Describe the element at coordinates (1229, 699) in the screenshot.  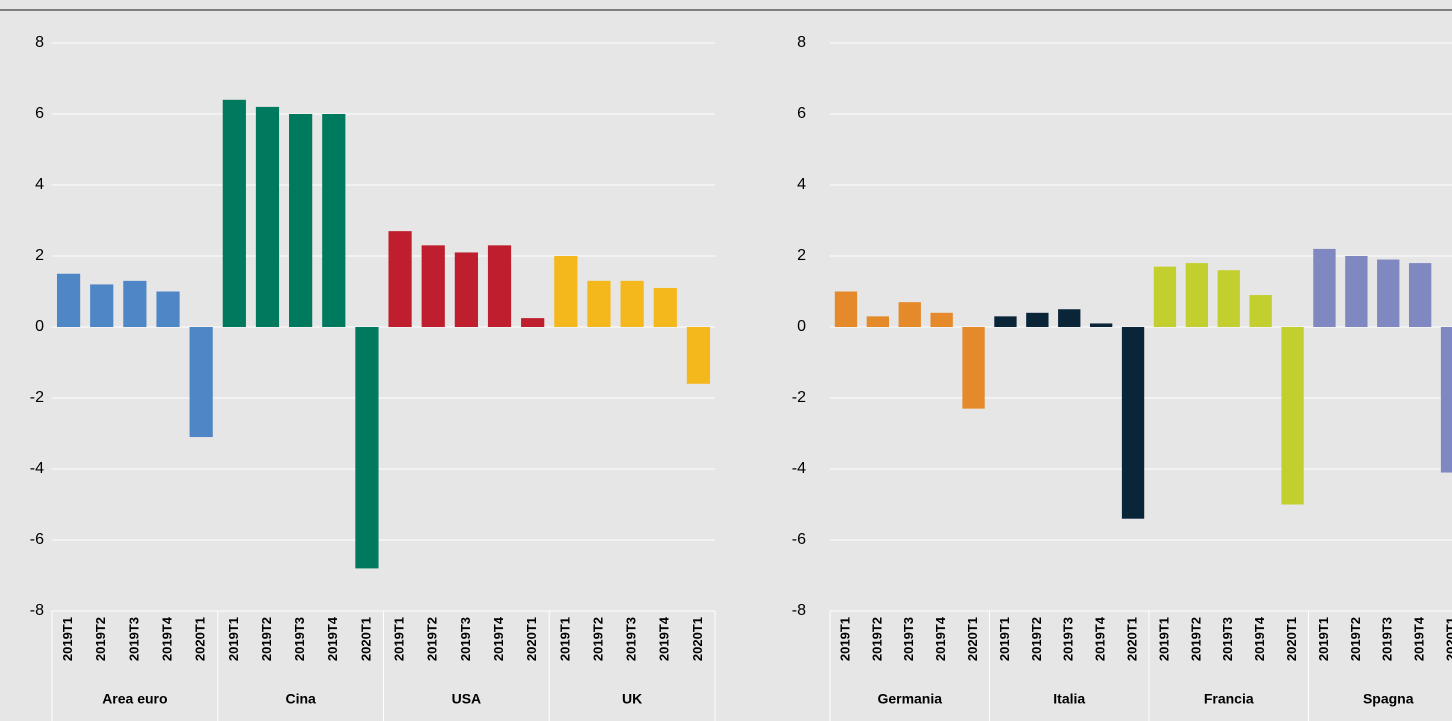
I see `group-label: Francia` at that location.